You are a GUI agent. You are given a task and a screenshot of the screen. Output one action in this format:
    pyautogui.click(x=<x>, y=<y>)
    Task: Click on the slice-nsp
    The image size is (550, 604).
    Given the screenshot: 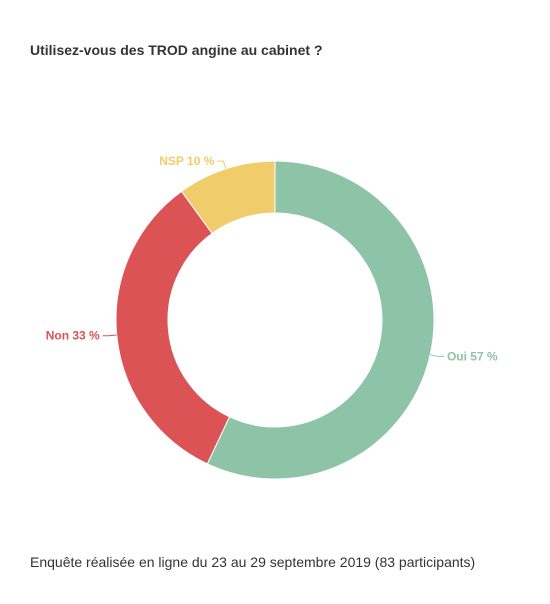 What is the action you would take?
    pyautogui.click(x=228, y=197)
    